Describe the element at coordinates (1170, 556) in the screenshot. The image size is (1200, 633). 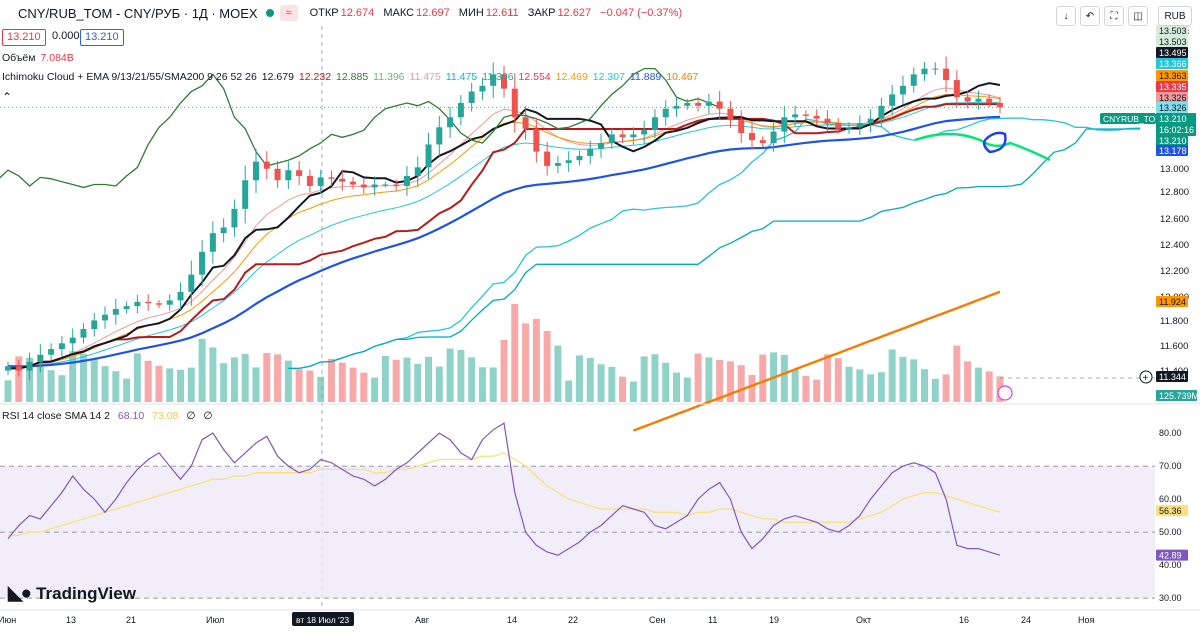
I see `rsi-tick-5: 42.89` at that location.